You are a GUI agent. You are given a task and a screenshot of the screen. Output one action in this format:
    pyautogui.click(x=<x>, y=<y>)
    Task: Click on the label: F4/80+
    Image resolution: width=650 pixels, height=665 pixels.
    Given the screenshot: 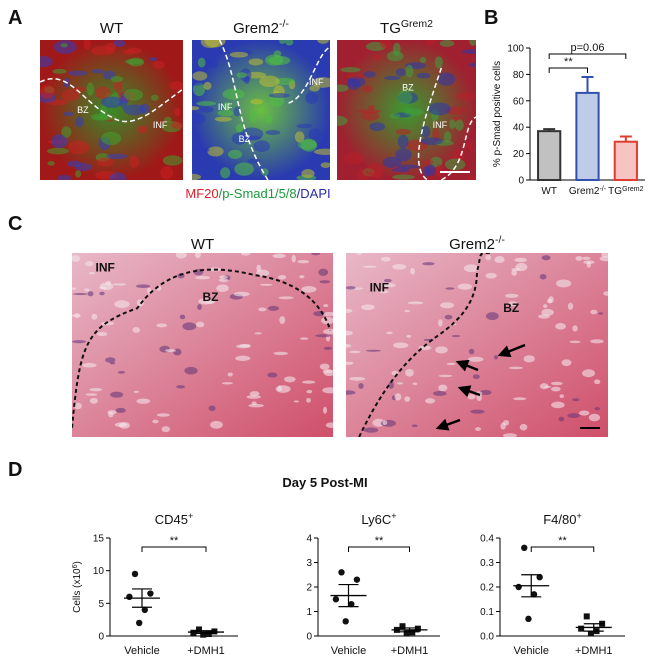 What is the action you would take?
    pyautogui.click(x=562, y=519)
    